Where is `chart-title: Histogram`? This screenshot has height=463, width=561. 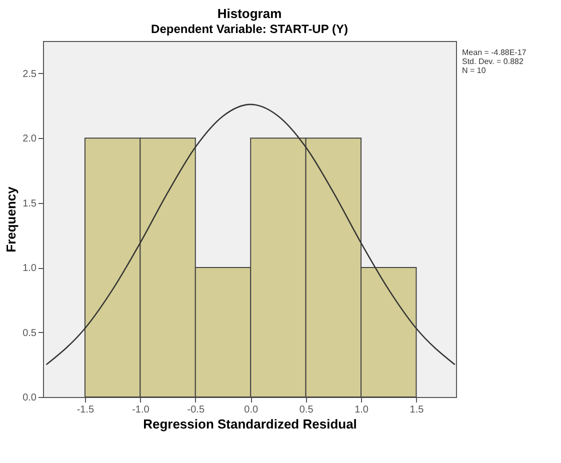
chart-title: Histogram is located at coordinates (249, 13).